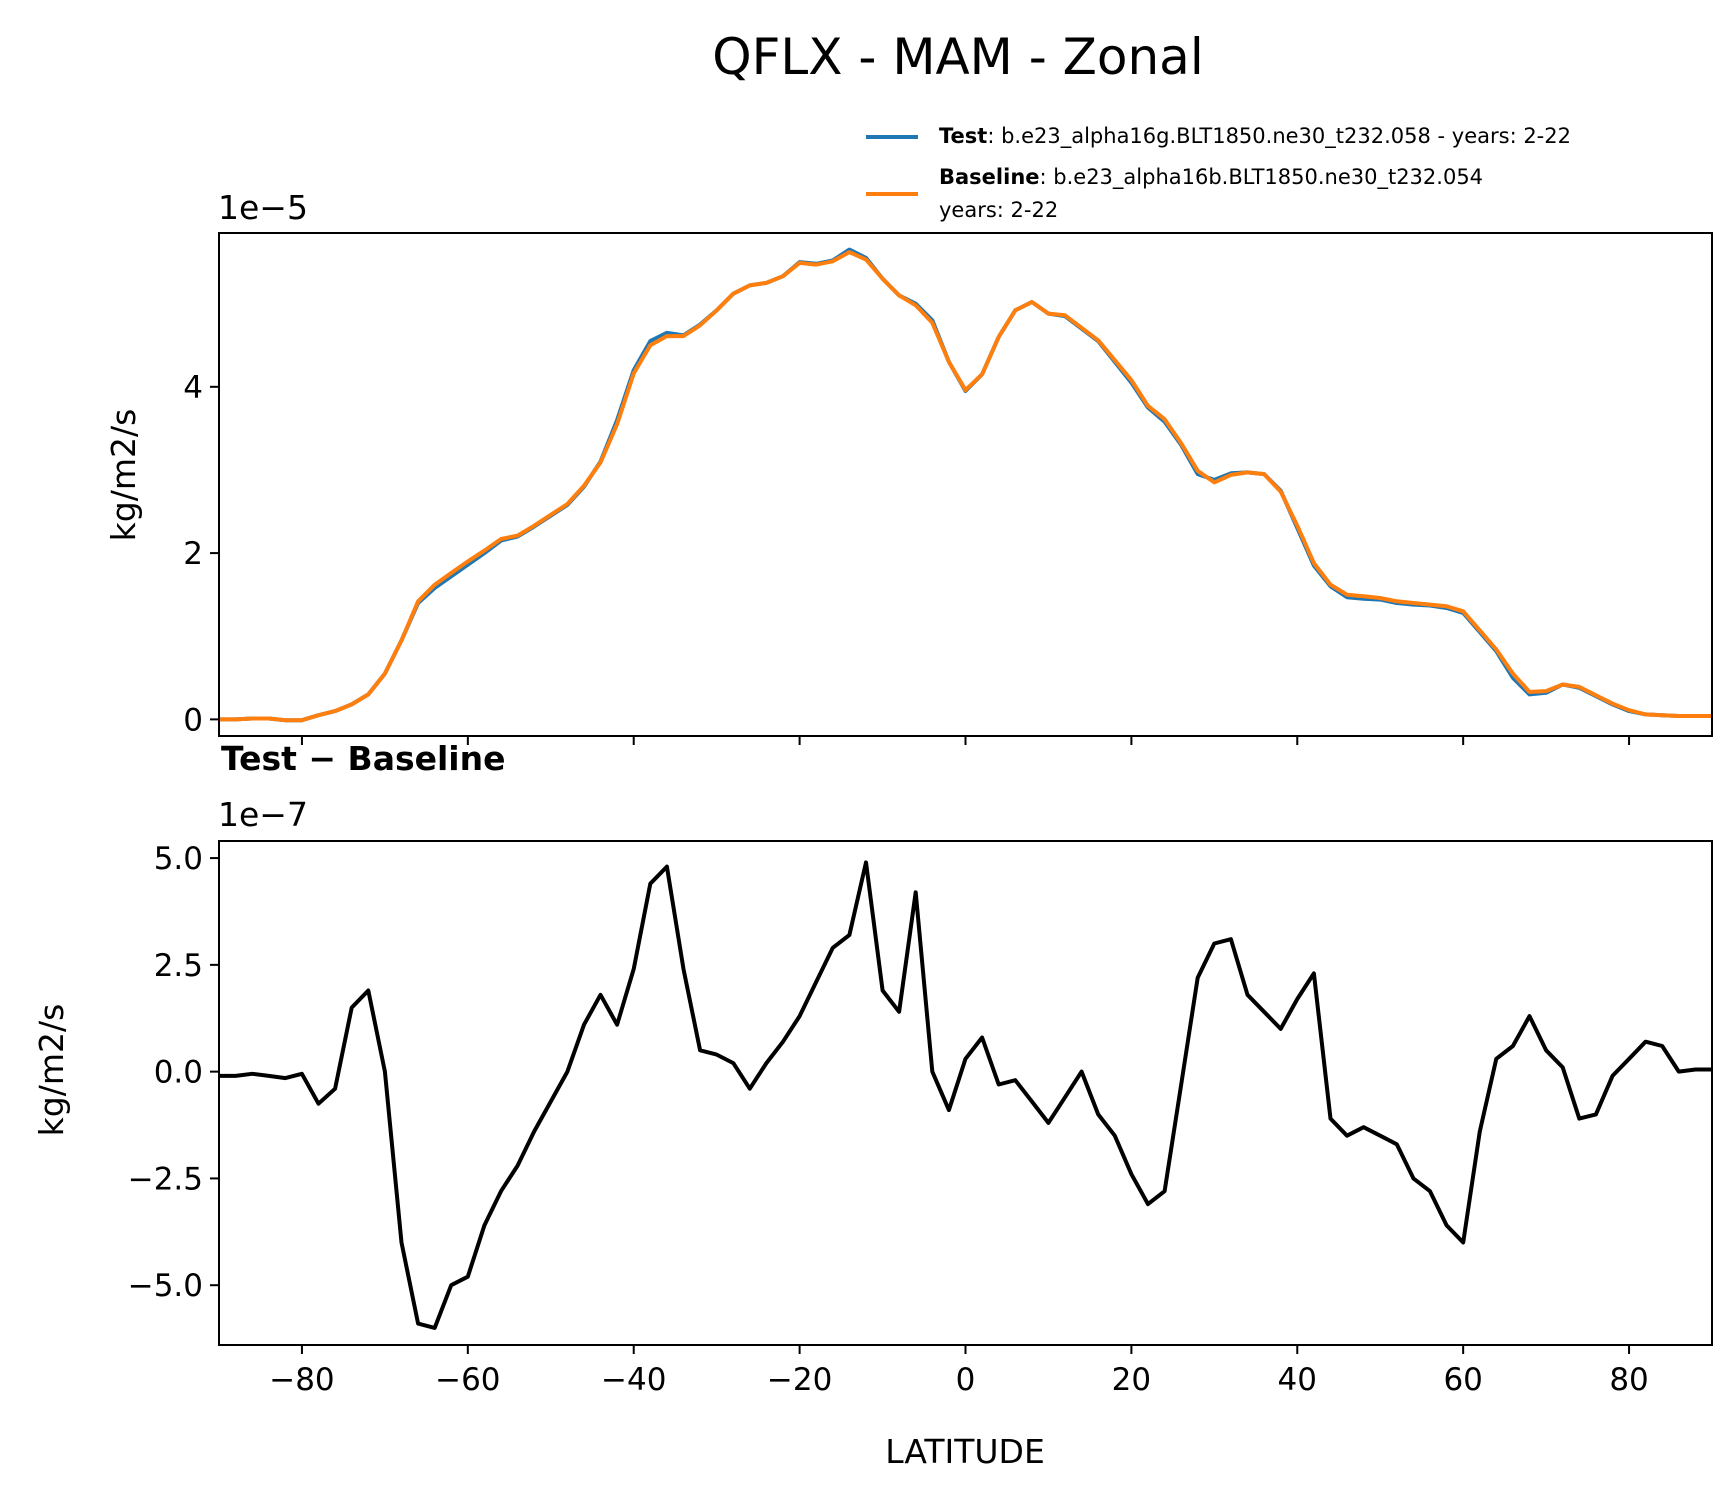 This screenshot has height=1496, width=1734. Describe the element at coordinates (165, 1286) in the screenshot. I see `bottom-y-tick-label: −5.0` at that location.